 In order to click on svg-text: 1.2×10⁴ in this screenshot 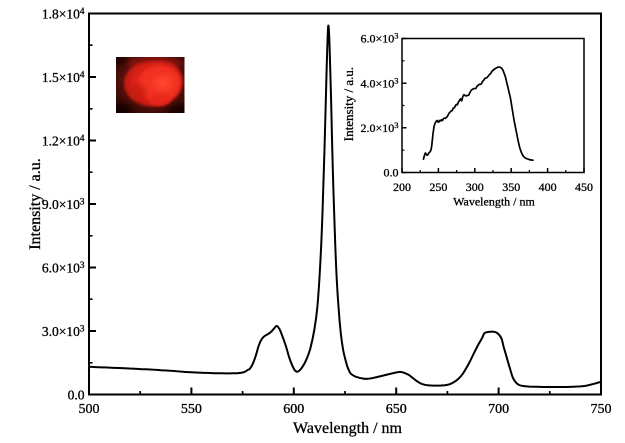, I will do `click(63, 141)`.